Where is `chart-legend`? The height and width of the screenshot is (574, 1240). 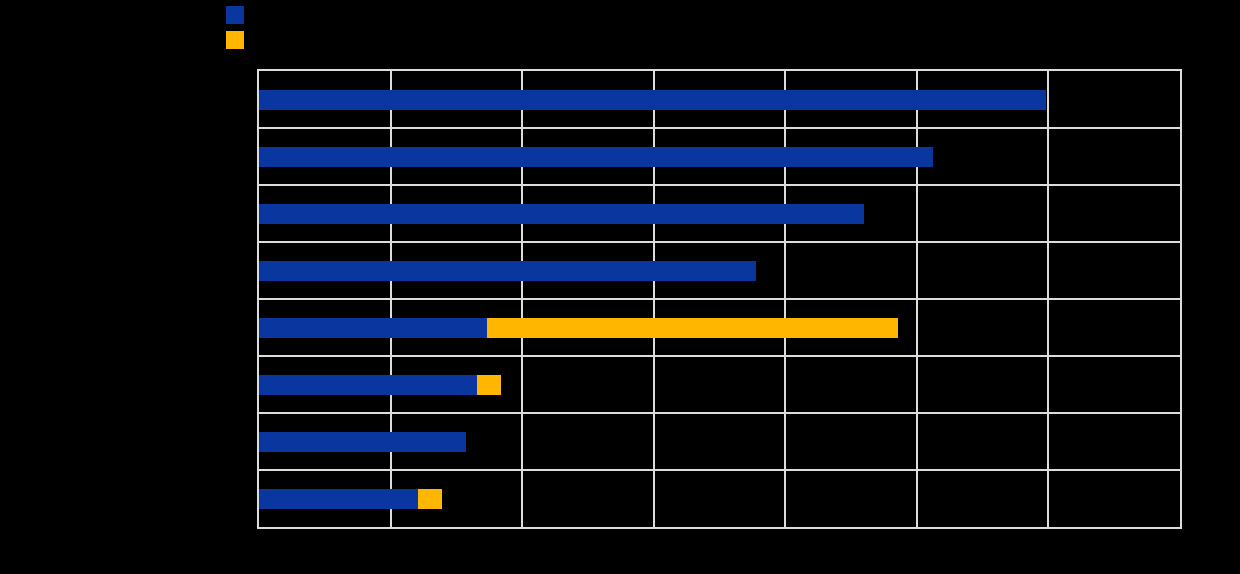 chart-legend is located at coordinates (326, 31).